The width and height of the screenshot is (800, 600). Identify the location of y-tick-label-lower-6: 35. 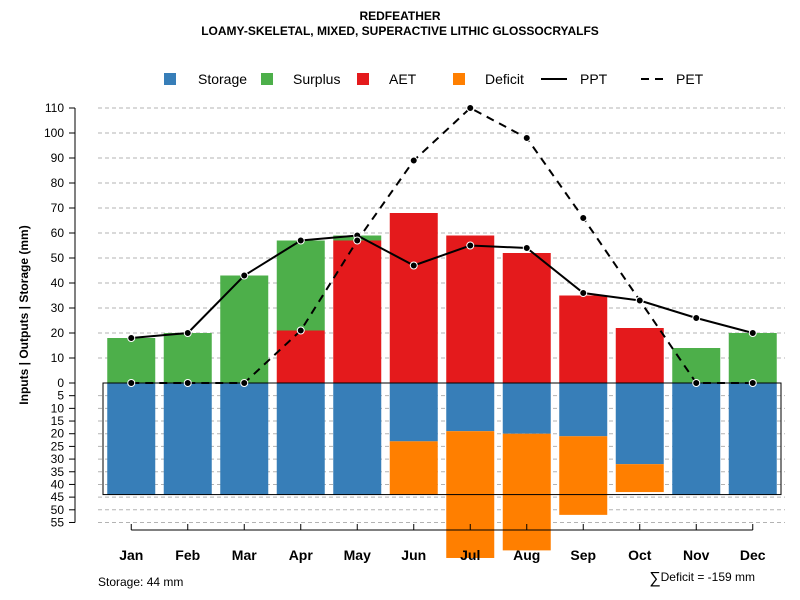
(58, 472).